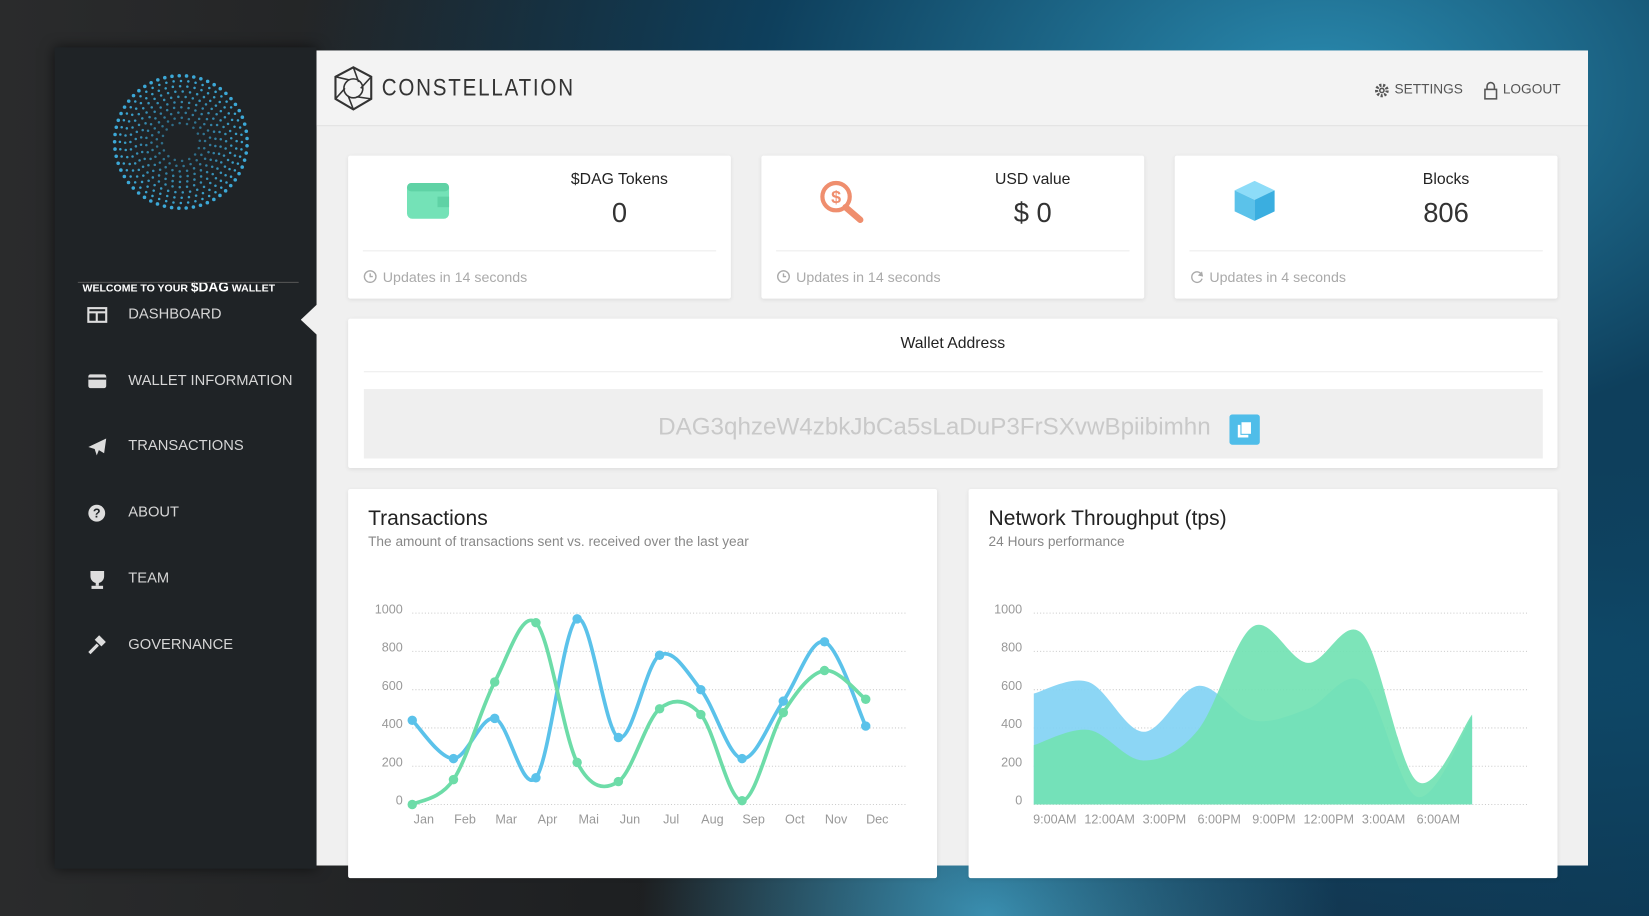 Image resolution: width=1649 pixels, height=916 pixels. I want to click on y-tick-label: 600, so click(392, 686).